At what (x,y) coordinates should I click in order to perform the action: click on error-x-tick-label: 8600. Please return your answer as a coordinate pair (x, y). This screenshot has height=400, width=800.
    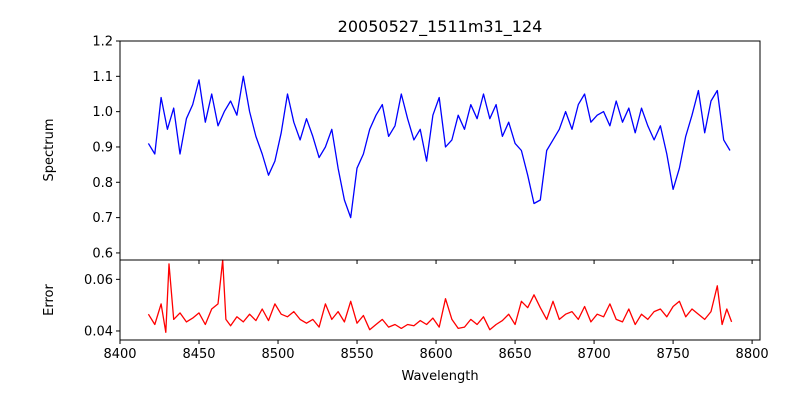
    Looking at the image, I should click on (436, 354).